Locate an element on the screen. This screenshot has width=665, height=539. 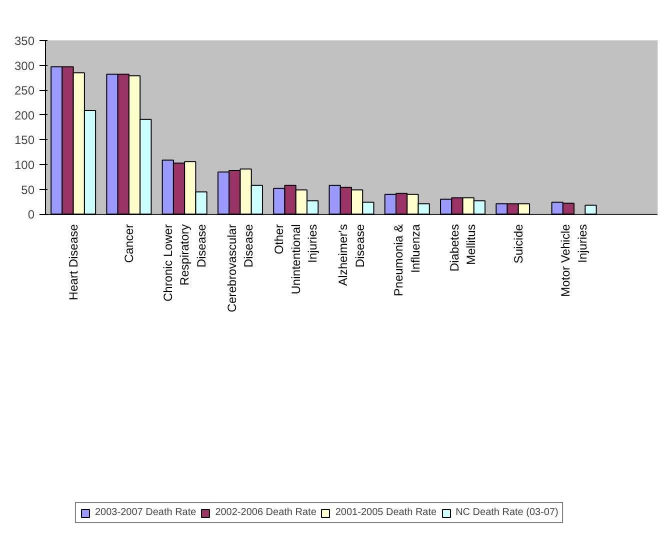
y-tick-label: 350 is located at coordinates (24, 41).